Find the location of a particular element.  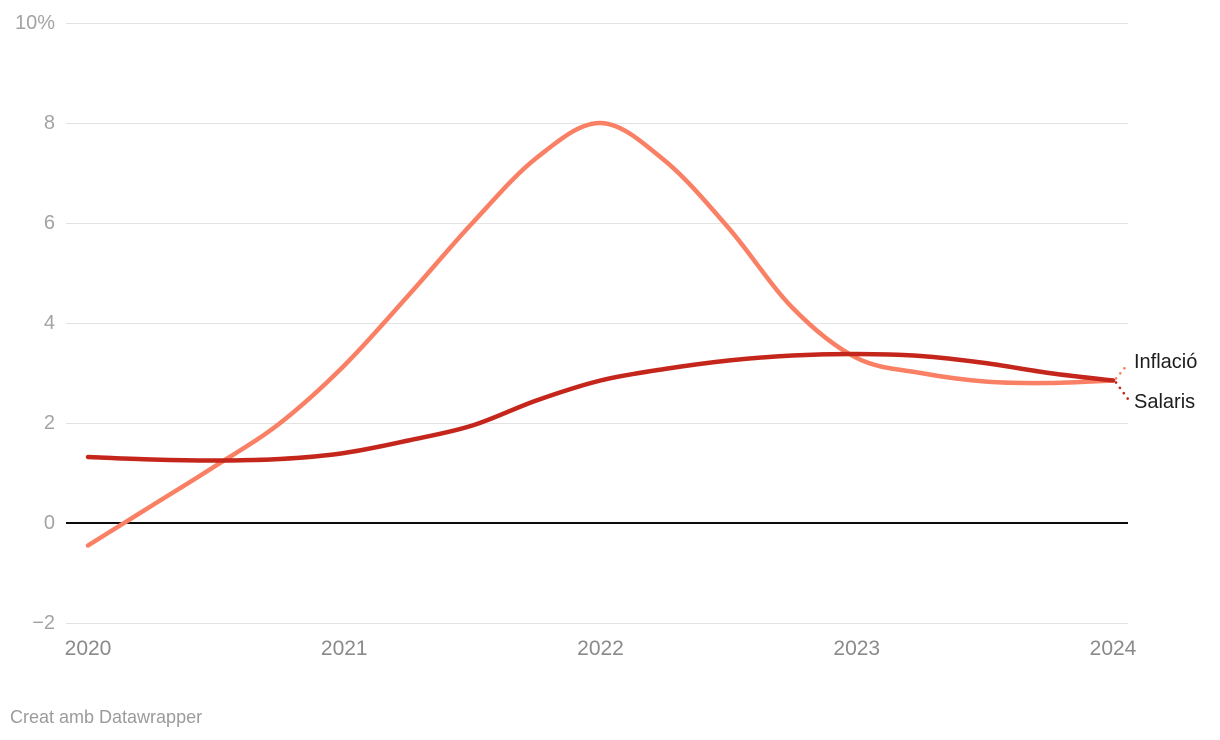

y-tick-label: 10% is located at coordinates (34, 23).